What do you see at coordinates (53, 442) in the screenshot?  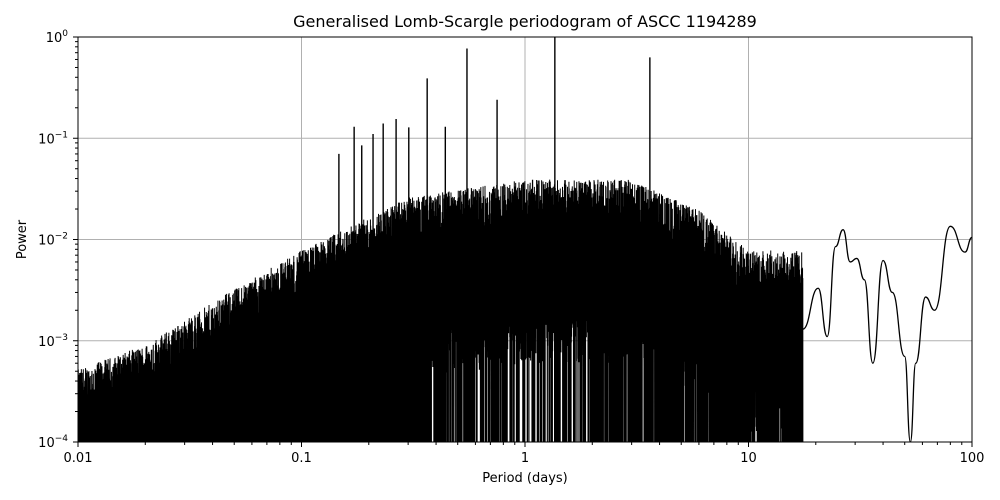 I see `y-tick-label: 10⁻⁴` at bounding box center [53, 442].